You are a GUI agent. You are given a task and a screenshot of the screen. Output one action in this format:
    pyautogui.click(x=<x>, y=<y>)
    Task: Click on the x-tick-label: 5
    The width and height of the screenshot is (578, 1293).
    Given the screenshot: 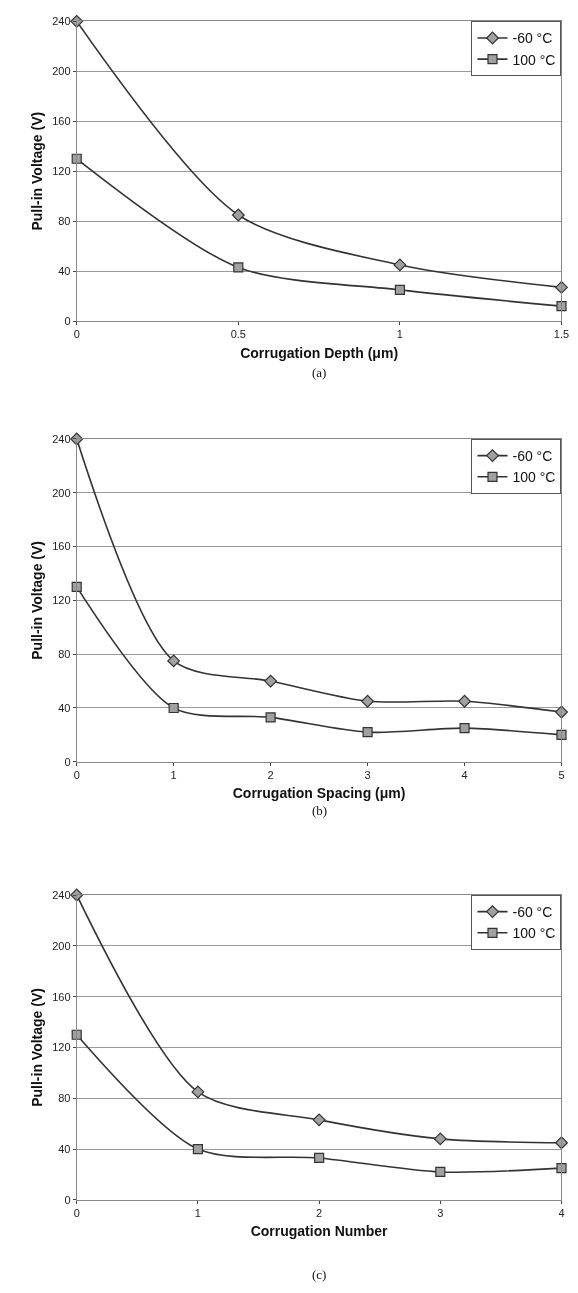 What is the action you would take?
    pyautogui.click(x=561, y=774)
    